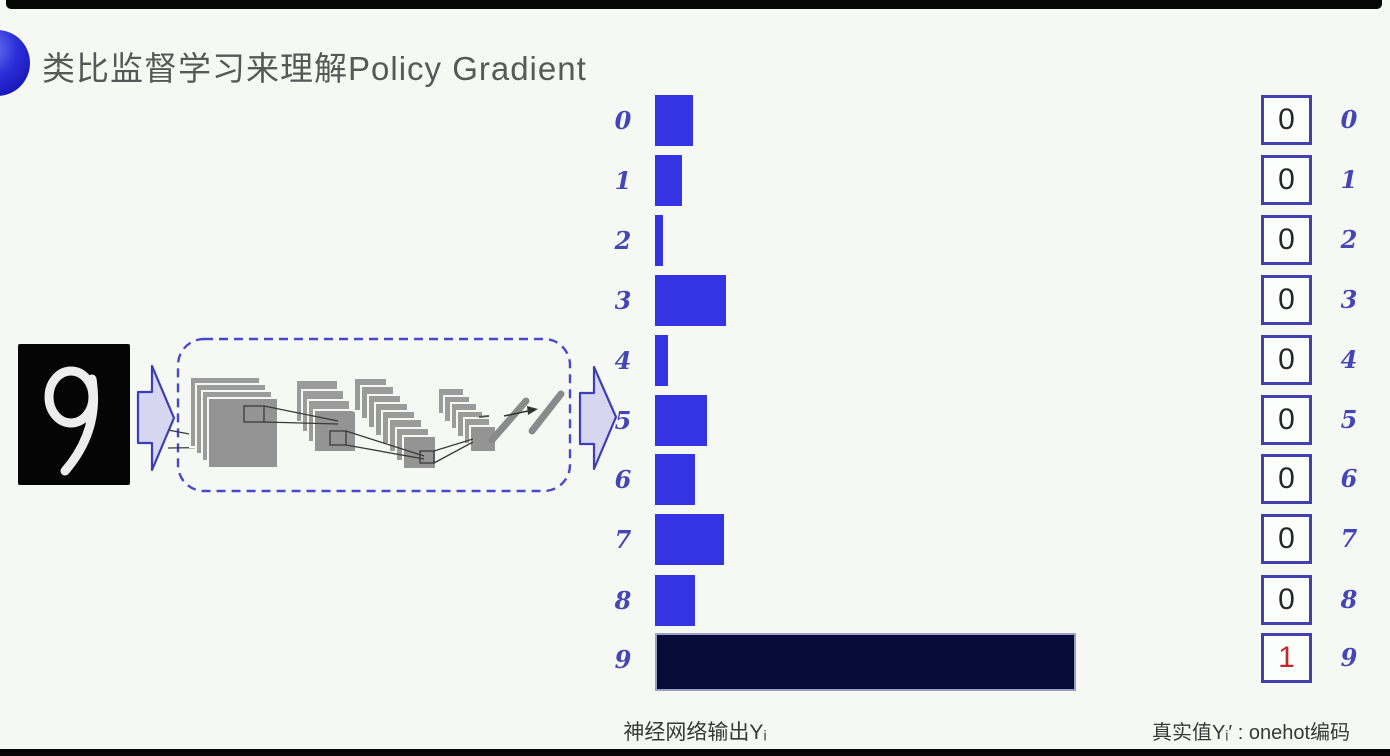 The width and height of the screenshot is (1390, 756). I want to click on onehot-value-6: 0, so click(1286, 478).